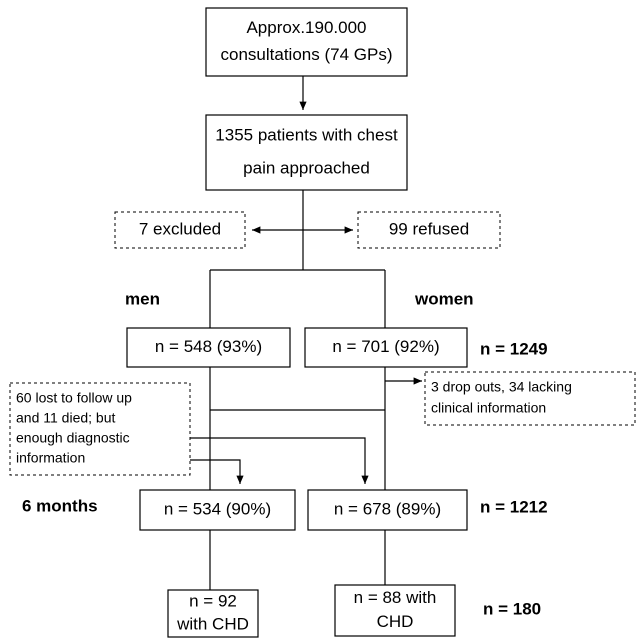 The width and height of the screenshot is (637, 638). I want to click on node-text: n = 534 (90%), so click(217, 508).